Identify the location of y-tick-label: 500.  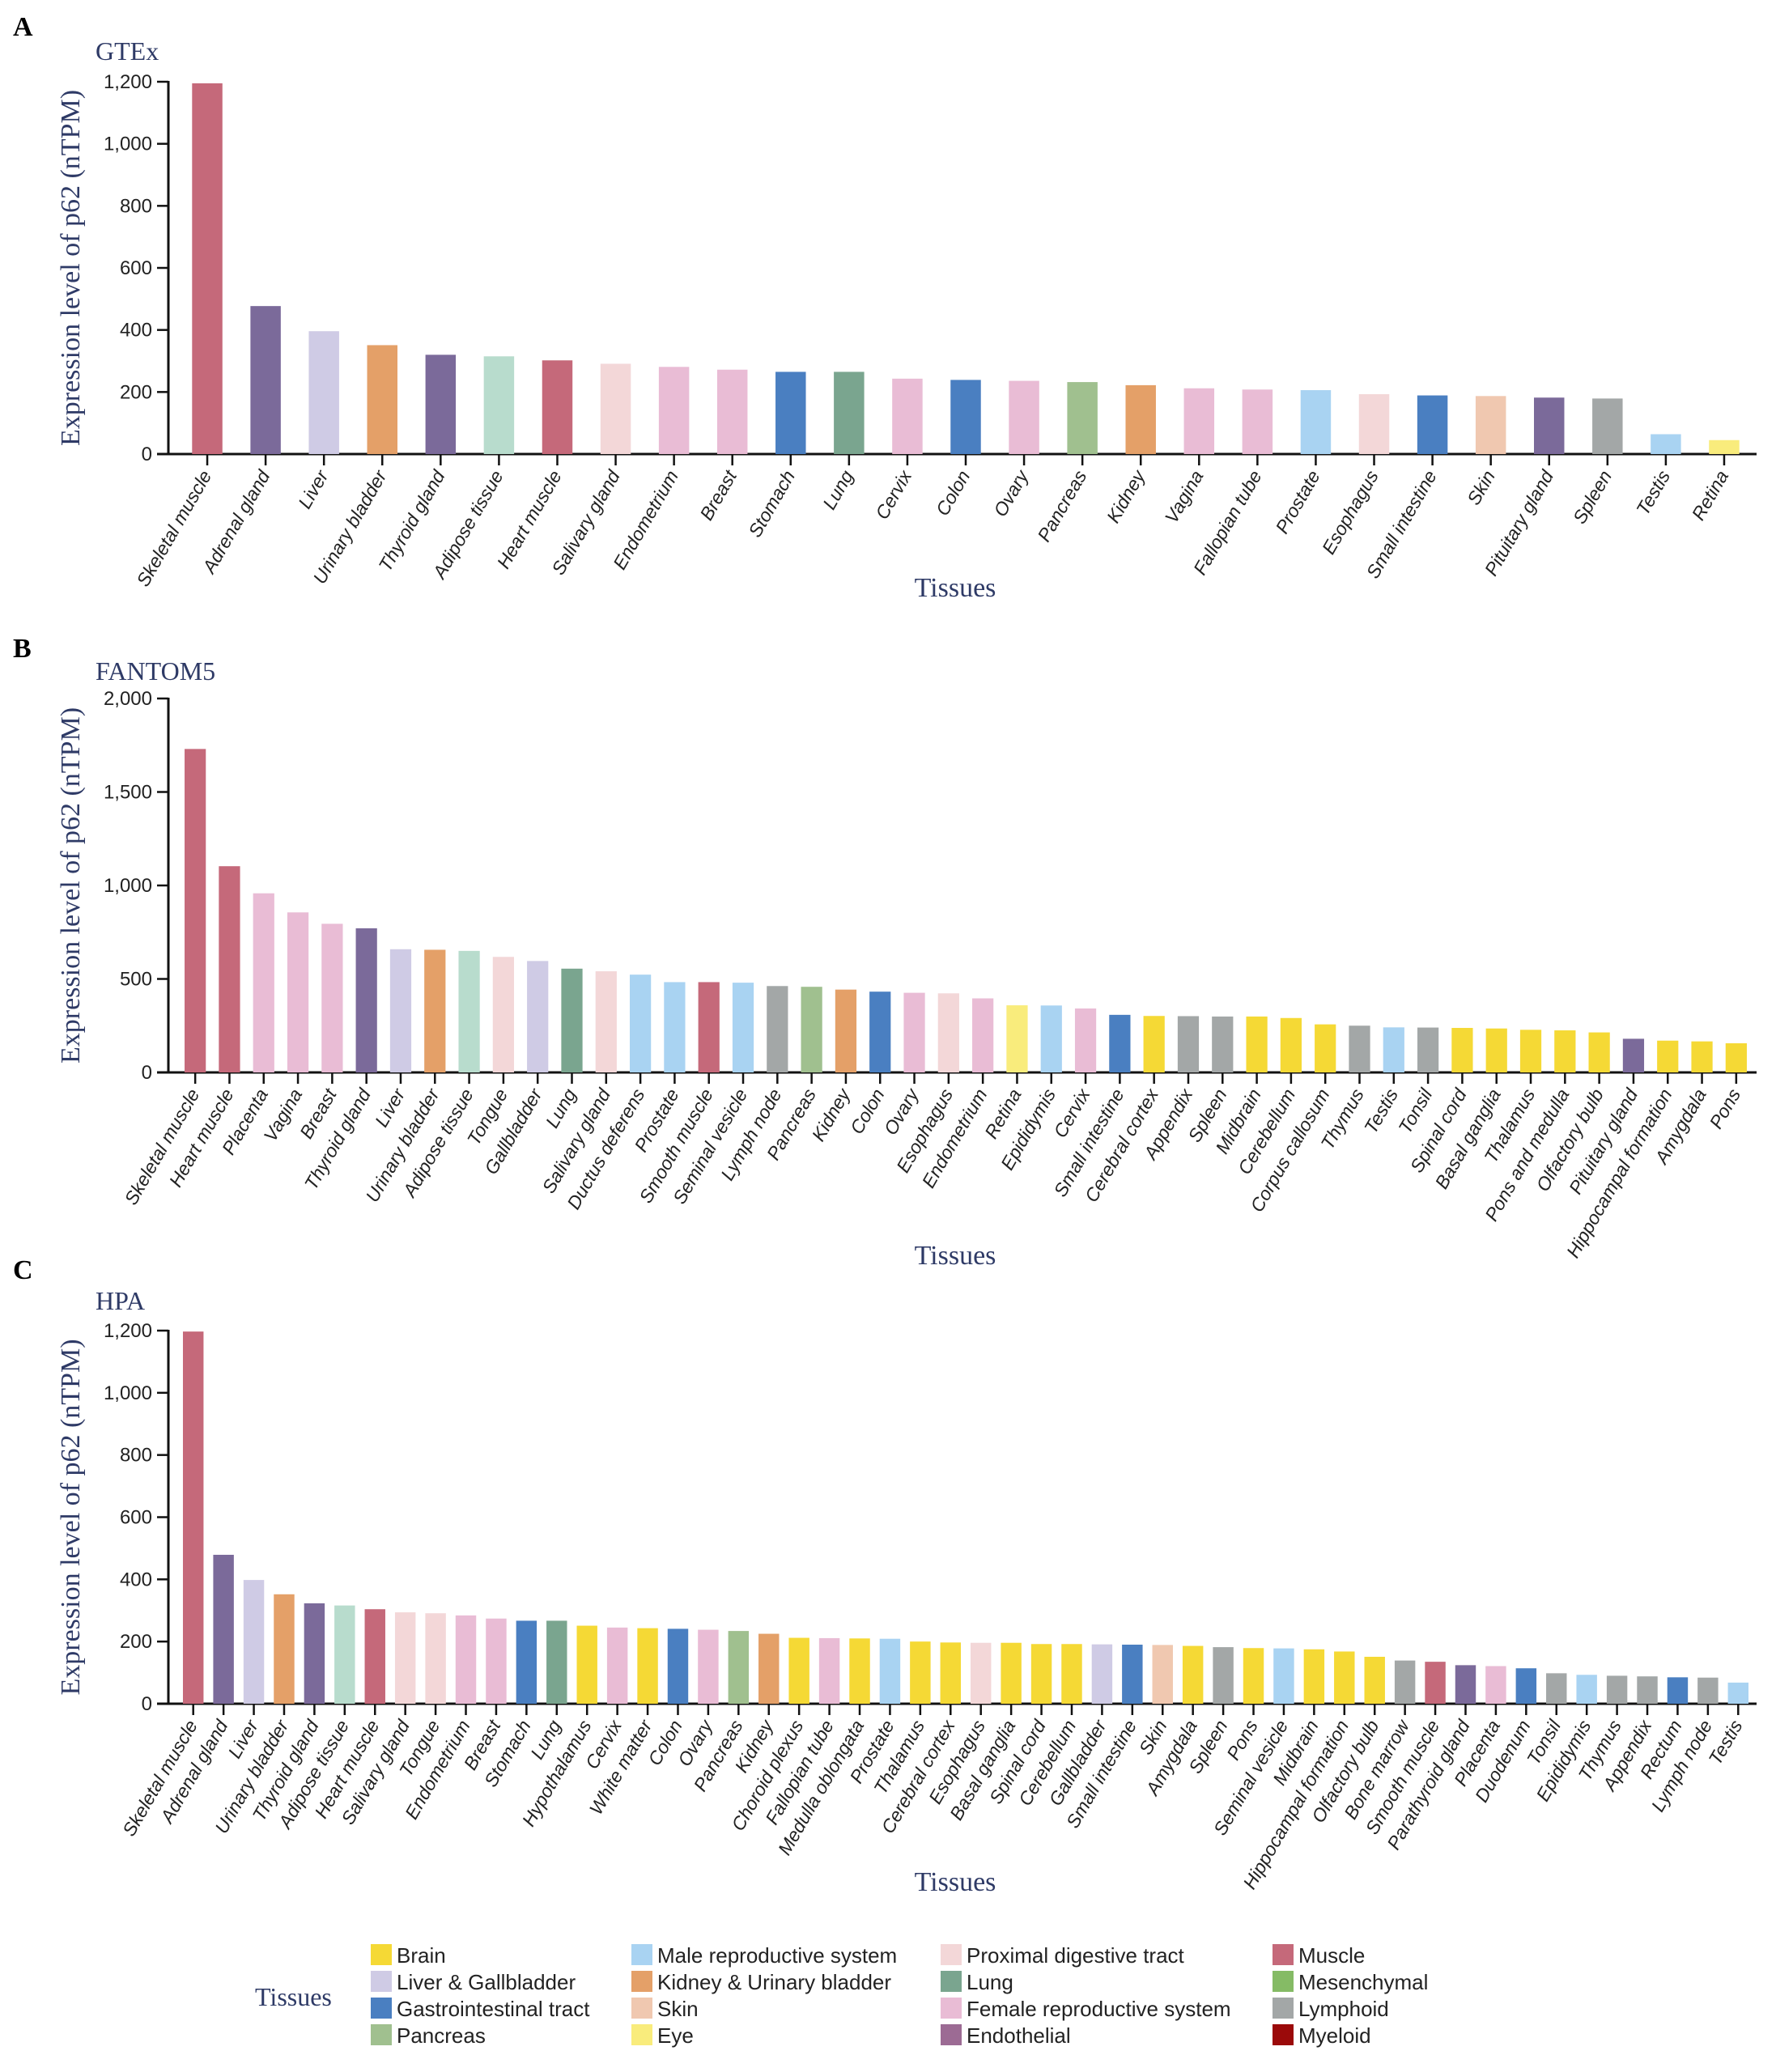
(136, 980).